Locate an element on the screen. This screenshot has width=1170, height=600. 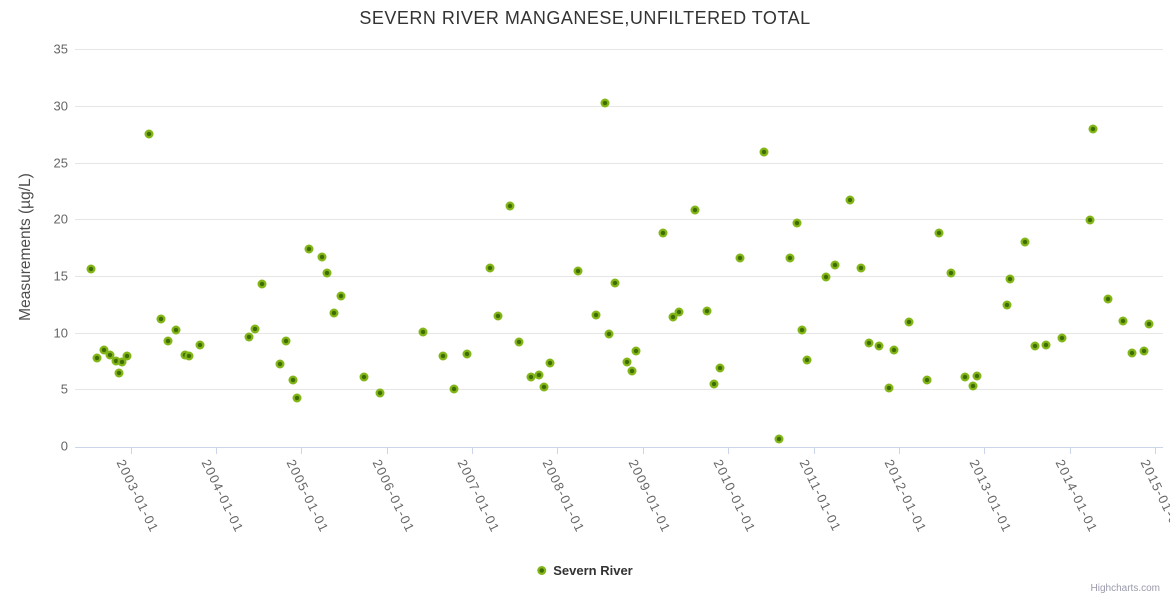
y-axis-title: Measurements (µg/L) is located at coordinates (25, 247).